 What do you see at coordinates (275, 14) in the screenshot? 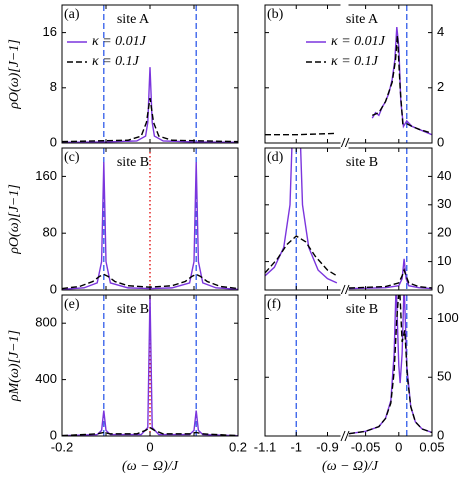
I see `panel-label: (b)` at bounding box center [275, 14].